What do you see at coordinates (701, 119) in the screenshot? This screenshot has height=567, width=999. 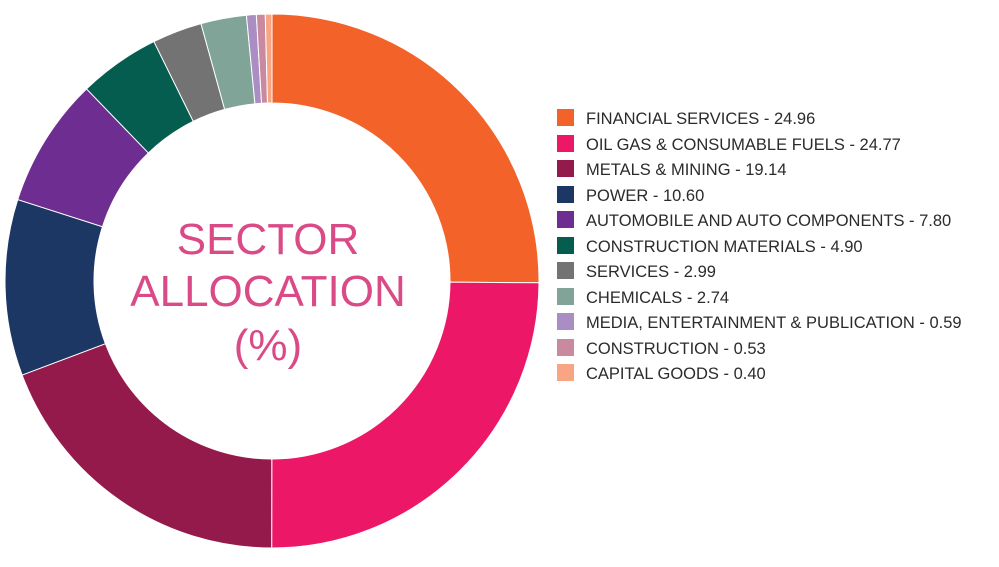 I see `legend-label: FINANCIAL SERVICES - 24.96` at bounding box center [701, 119].